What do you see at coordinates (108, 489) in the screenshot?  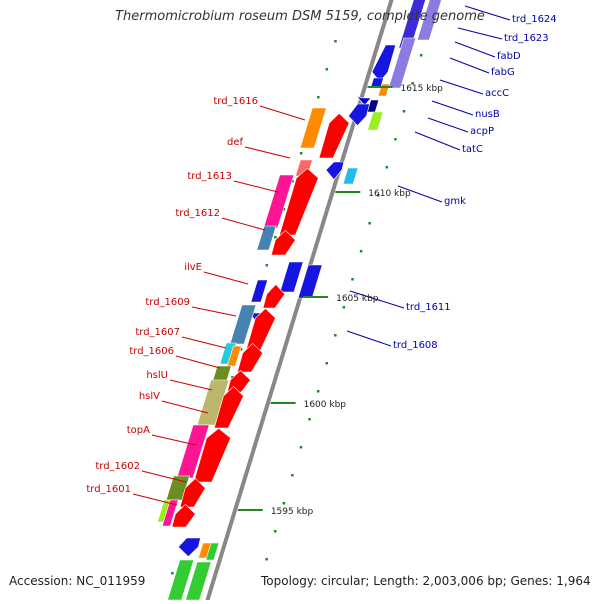 I see `left-gene-label: trd_1601` at bounding box center [108, 489].